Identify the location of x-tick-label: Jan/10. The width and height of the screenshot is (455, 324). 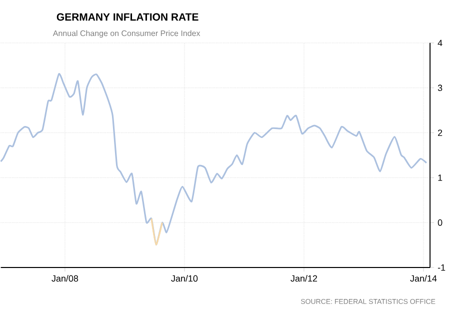
(184, 278).